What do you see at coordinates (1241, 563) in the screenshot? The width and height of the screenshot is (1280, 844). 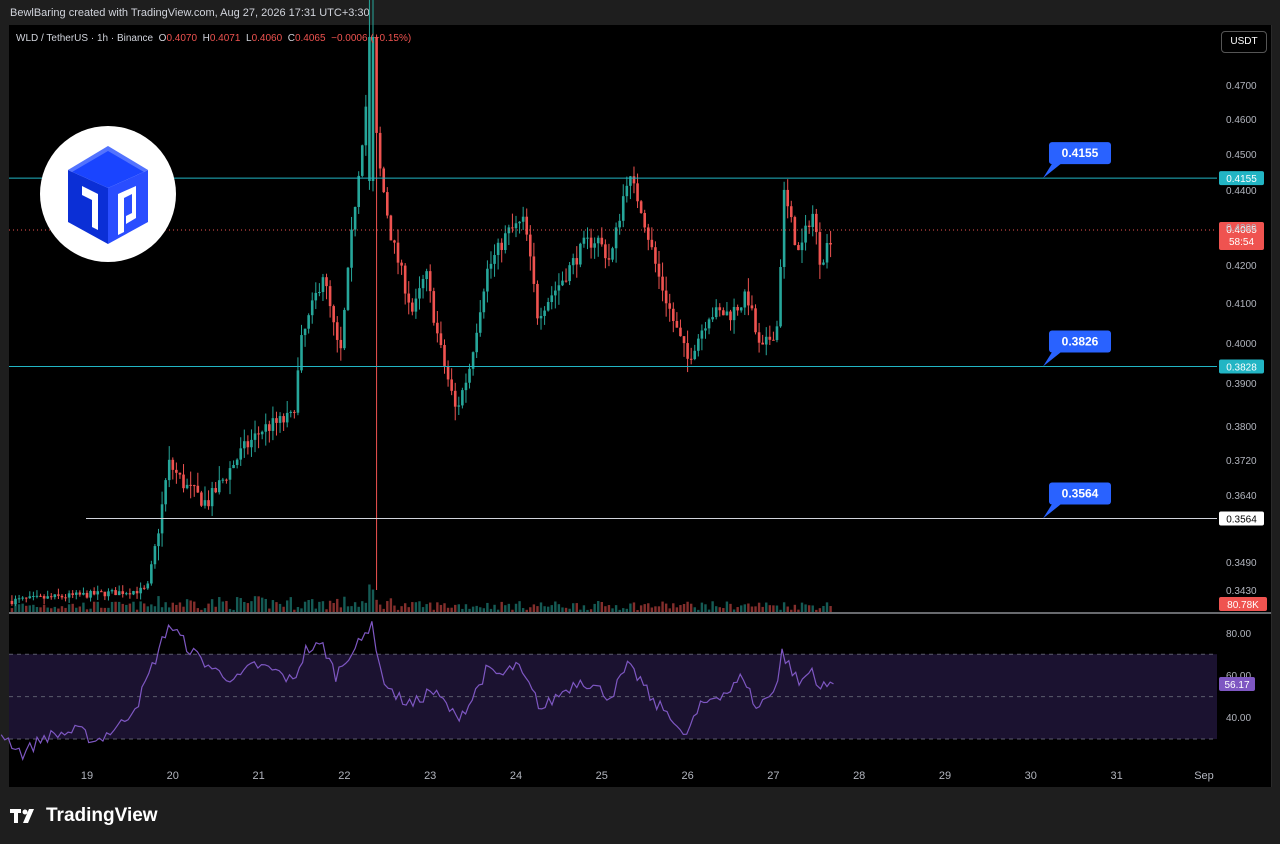 I see `price-tick-label: 0.3490` at bounding box center [1241, 563].